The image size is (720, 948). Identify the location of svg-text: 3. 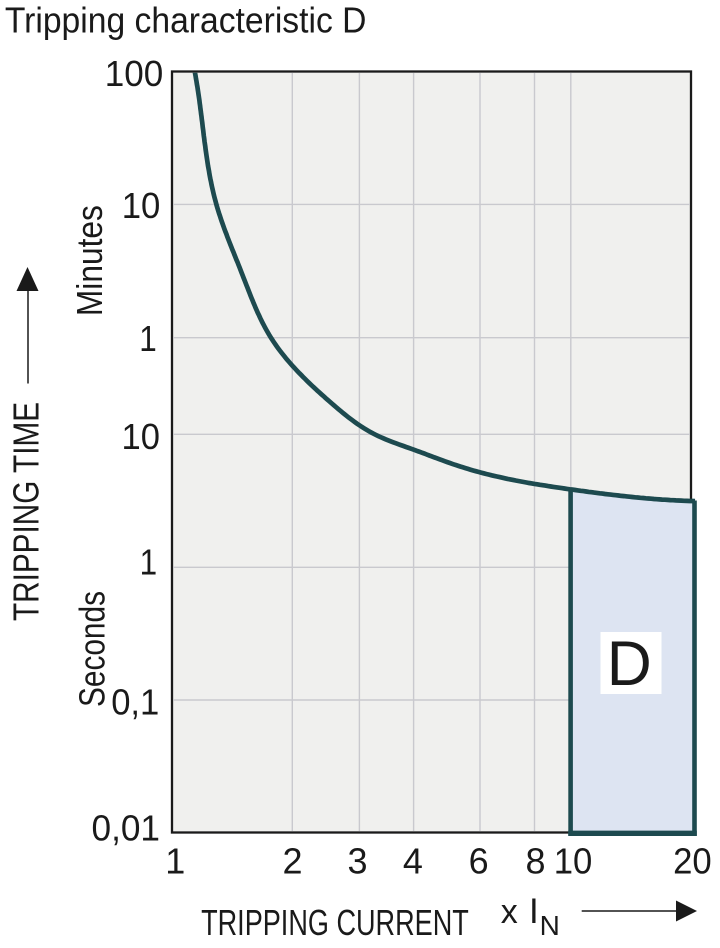
(357, 861).